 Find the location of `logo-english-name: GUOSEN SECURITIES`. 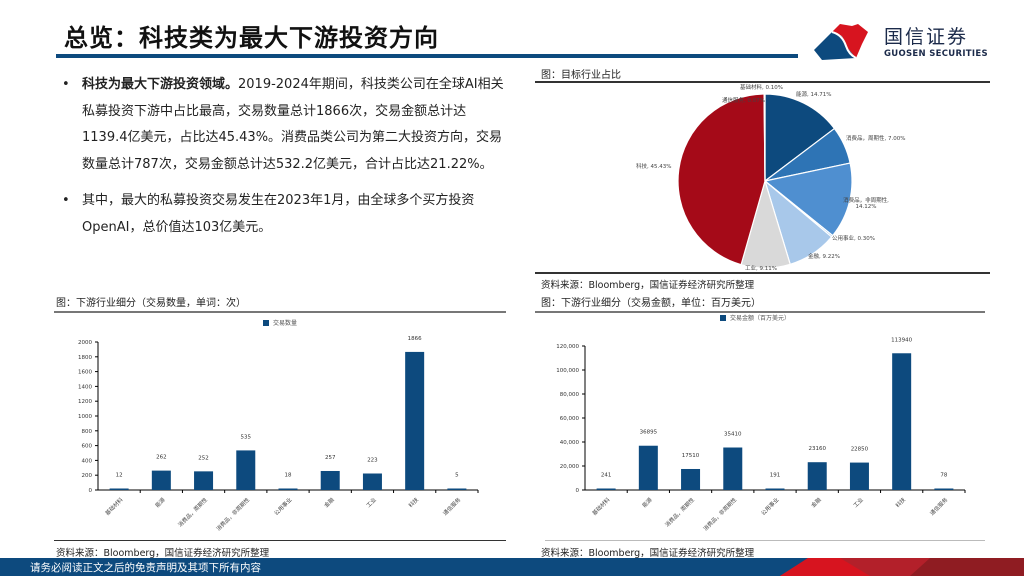

logo-english-name: GUOSEN SECURITIES is located at coordinates (936, 54).